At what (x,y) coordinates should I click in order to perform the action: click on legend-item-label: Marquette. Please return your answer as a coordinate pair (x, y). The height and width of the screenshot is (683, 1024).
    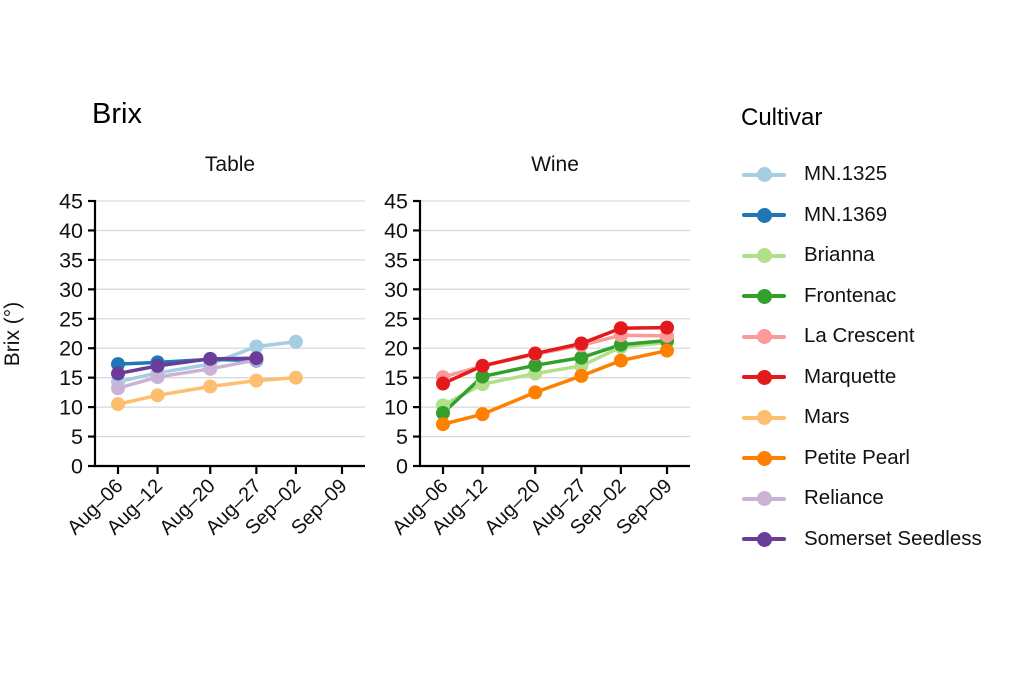
    Looking at the image, I should click on (850, 376).